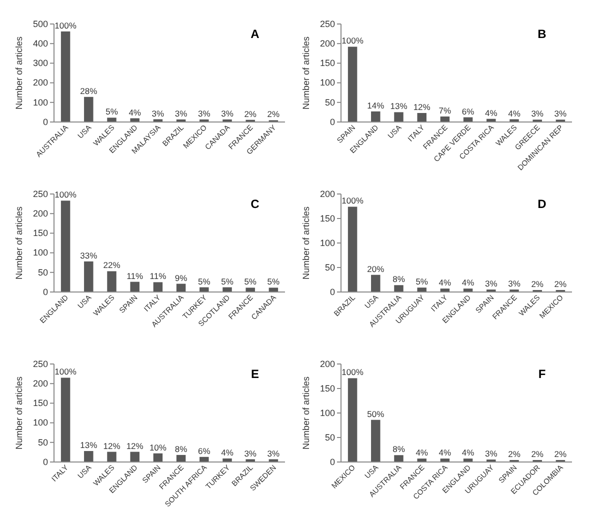 The height and width of the screenshot is (526, 591). What do you see at coordinates (158, 447) in the screenshot?
I see `annotation: 10%` at bounding box center [158, 447].